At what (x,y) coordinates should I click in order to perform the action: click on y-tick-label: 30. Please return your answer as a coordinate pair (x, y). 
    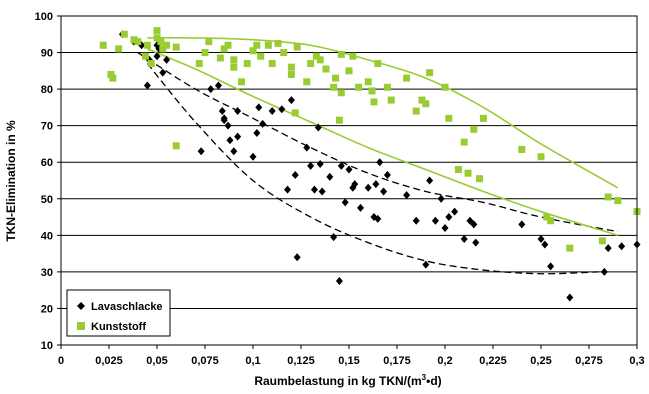
    Looking at the image, I should click on (47, 273).